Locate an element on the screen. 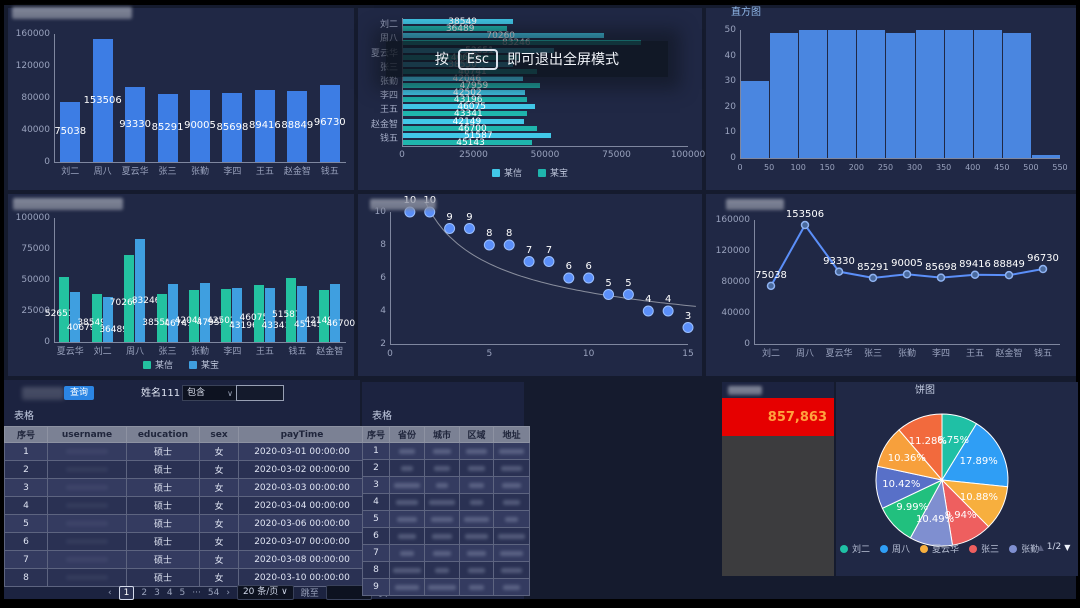  pie-percent-label: 17.89% is located at coordinates (978, 461).